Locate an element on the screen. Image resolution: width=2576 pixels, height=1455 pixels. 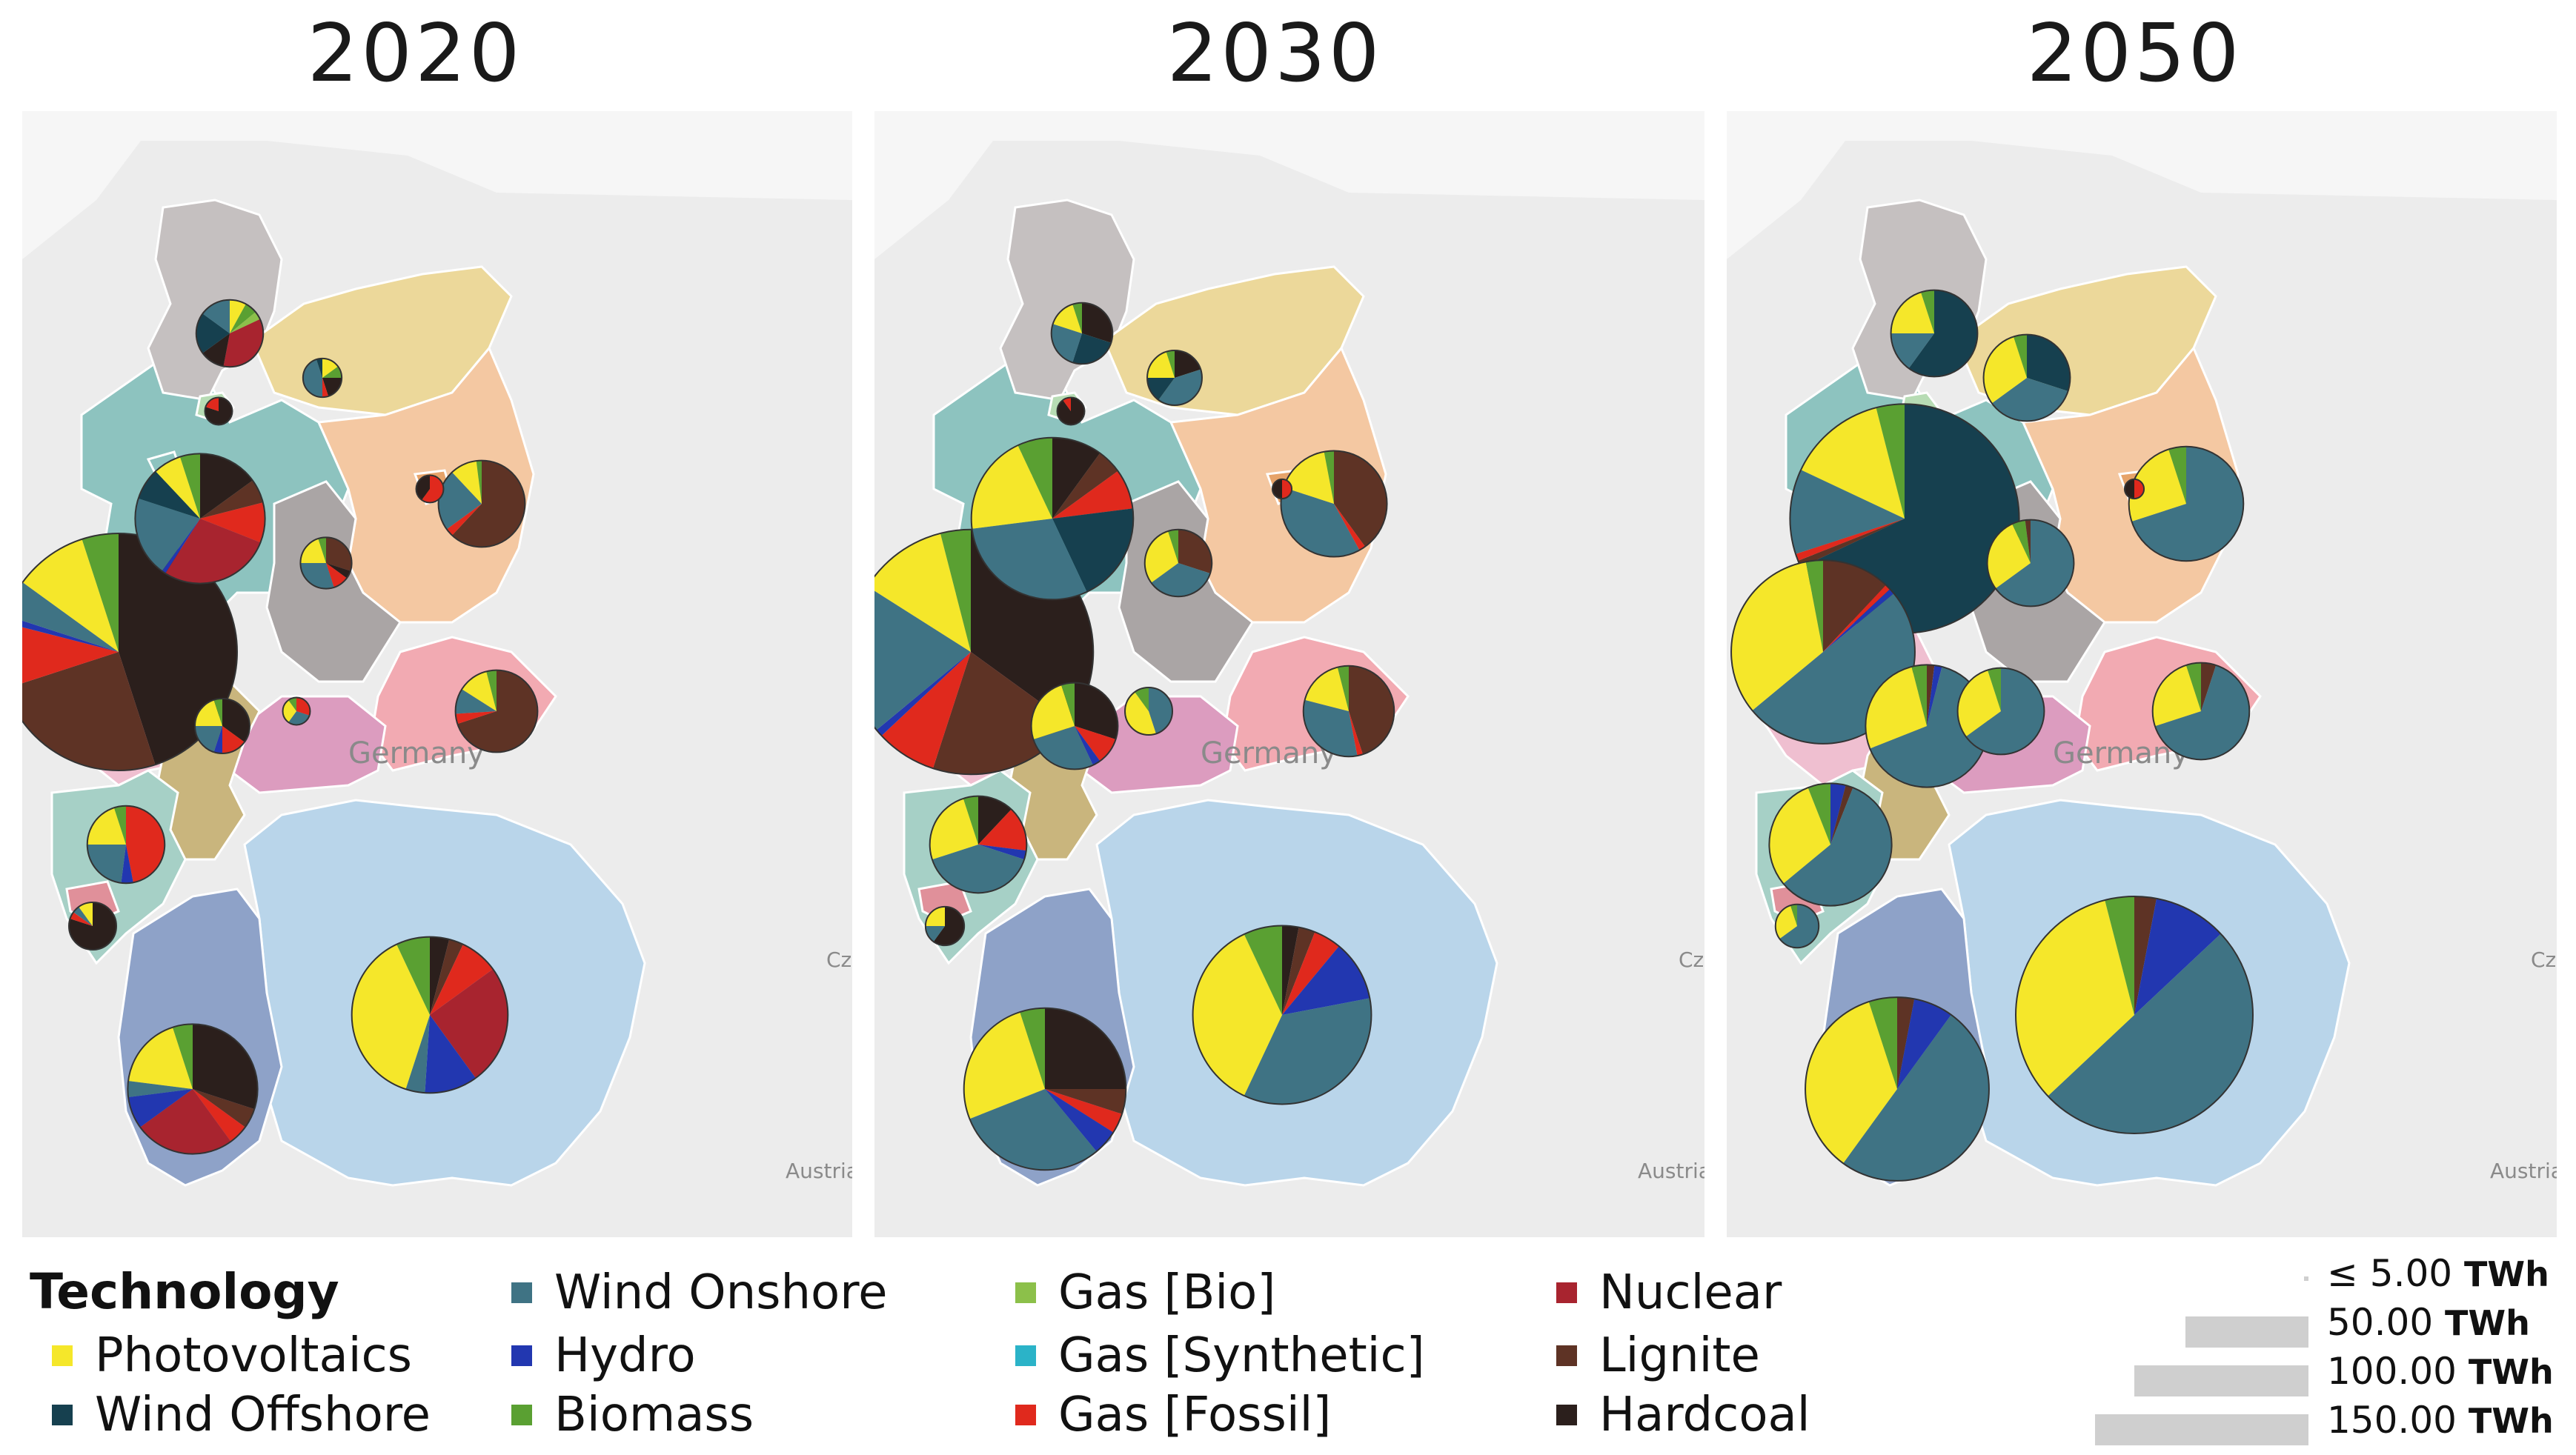
swatch-hydro is located at coordinates (521, 1356).